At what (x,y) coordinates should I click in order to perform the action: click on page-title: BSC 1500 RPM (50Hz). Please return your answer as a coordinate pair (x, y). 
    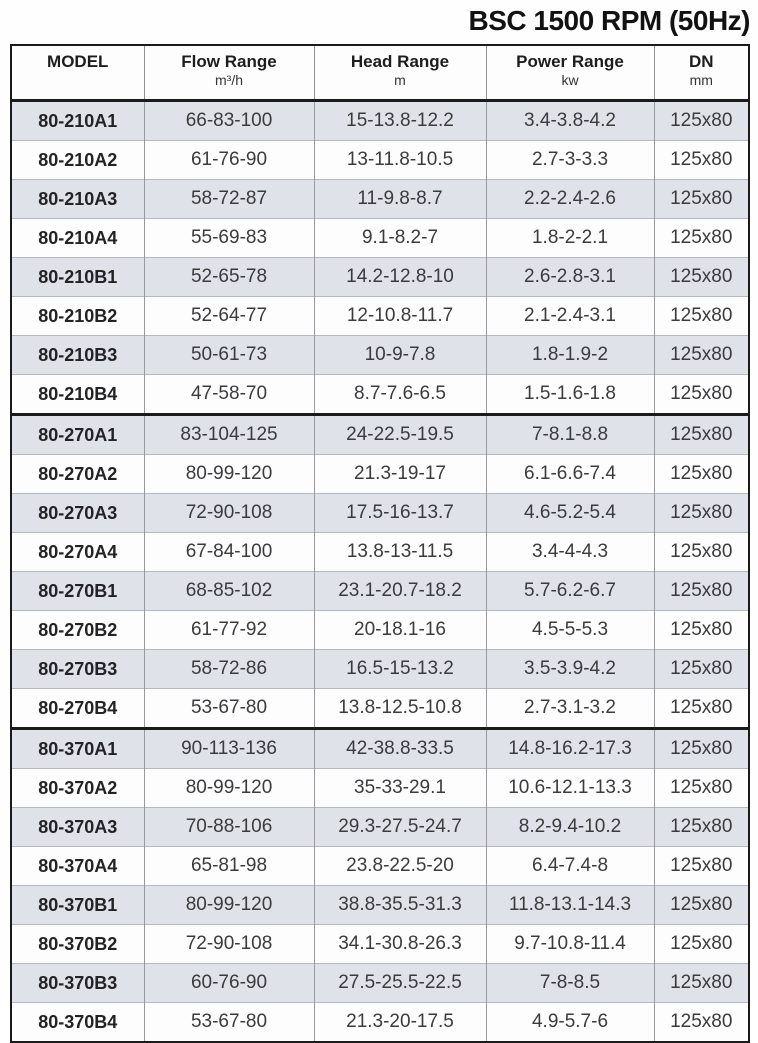
    Looking at the image, I should click on (609, 20).